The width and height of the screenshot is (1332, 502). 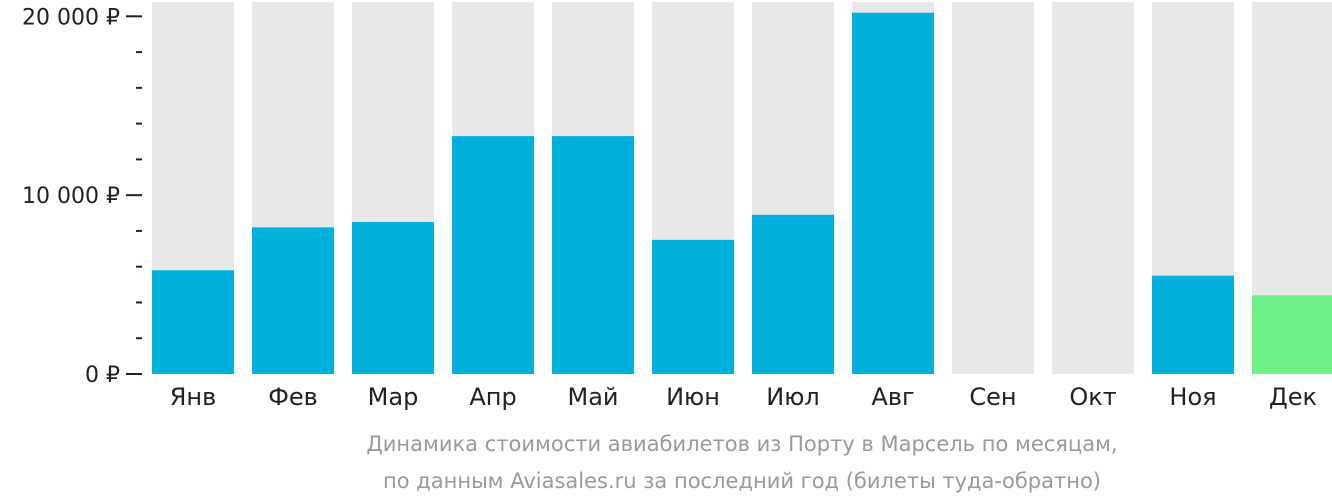 I want to click on x-tick-label: Дек, so click(x=1293, y=397).